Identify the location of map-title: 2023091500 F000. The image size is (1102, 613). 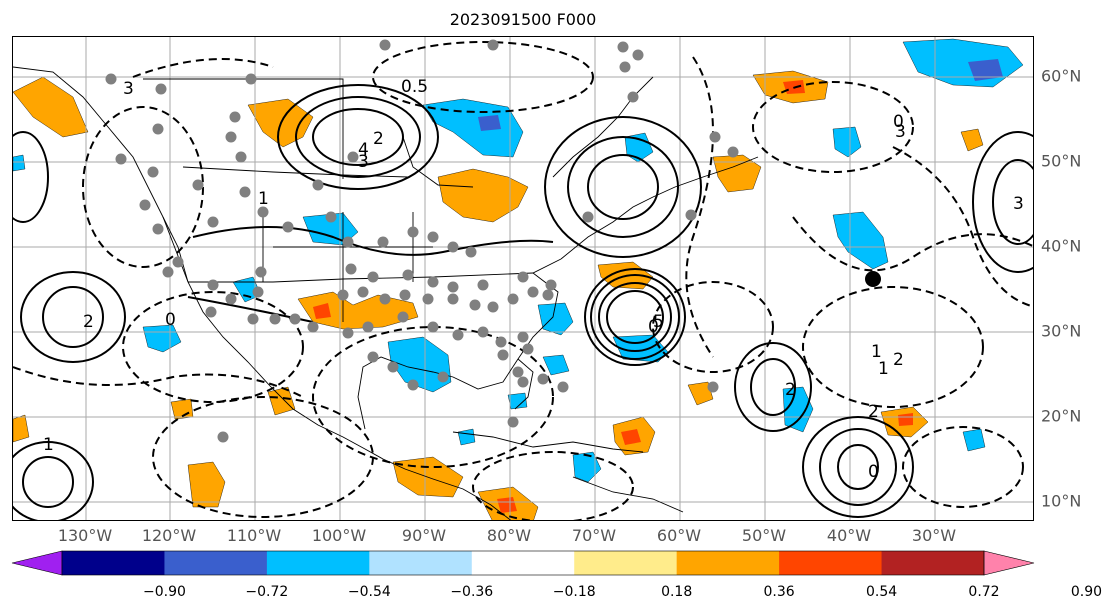
(523, 19).